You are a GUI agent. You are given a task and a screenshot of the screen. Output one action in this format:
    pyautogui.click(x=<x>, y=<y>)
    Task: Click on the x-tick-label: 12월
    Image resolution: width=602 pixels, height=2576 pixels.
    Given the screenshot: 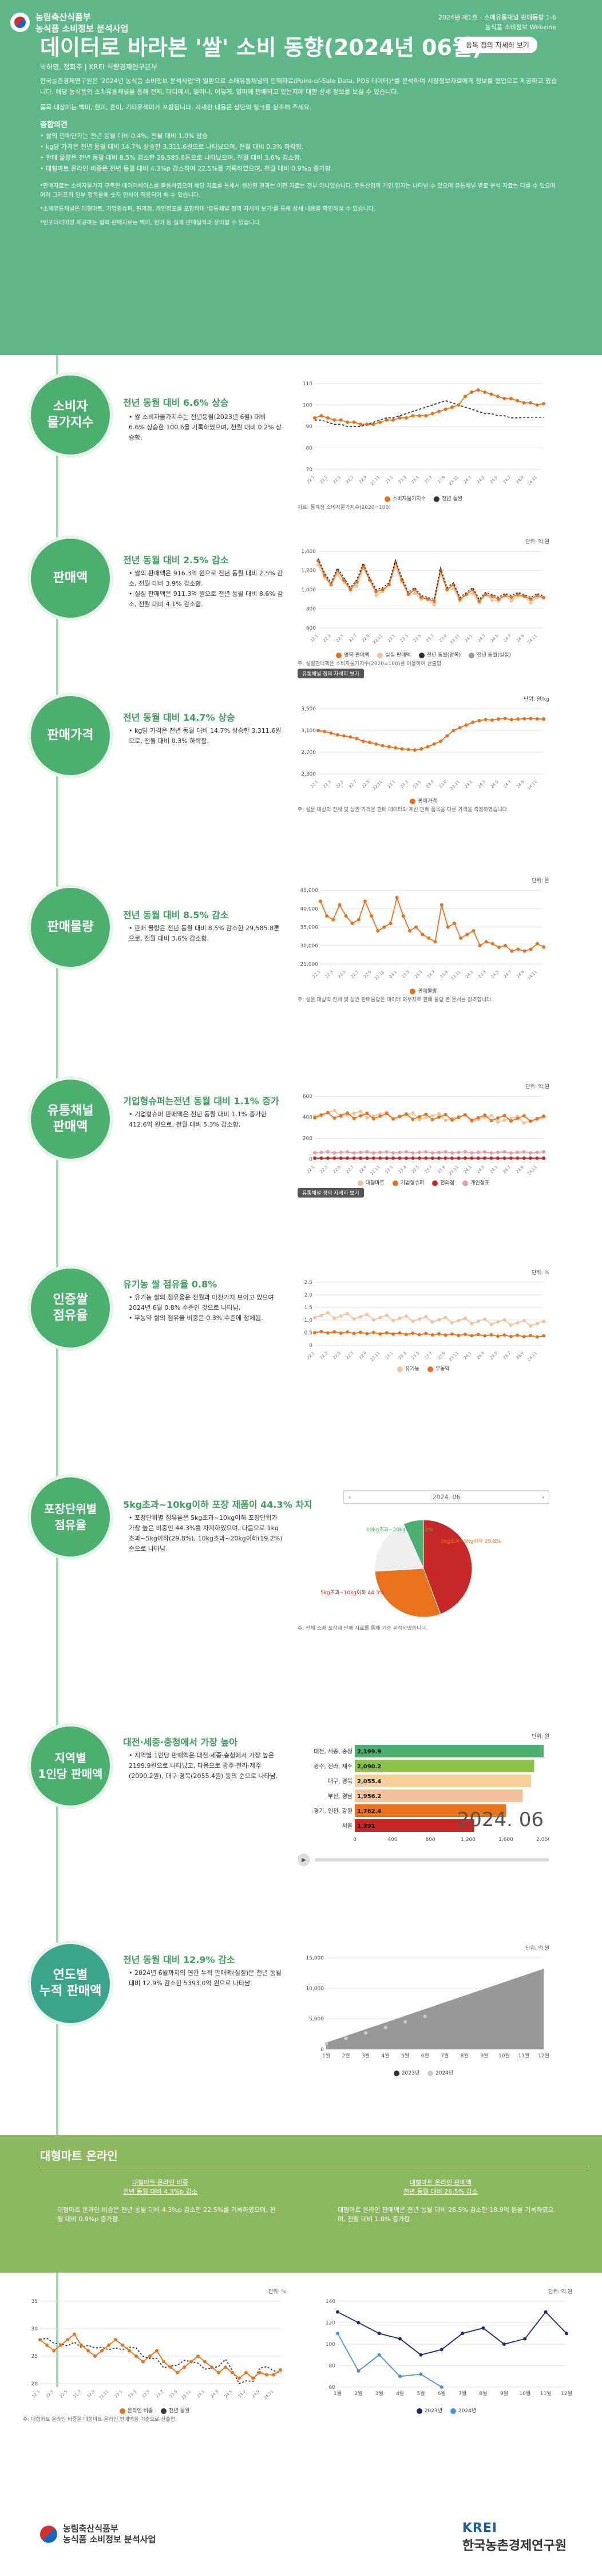 What is the action you would take?
    pyautogui.click(x=566, y=2393)
    